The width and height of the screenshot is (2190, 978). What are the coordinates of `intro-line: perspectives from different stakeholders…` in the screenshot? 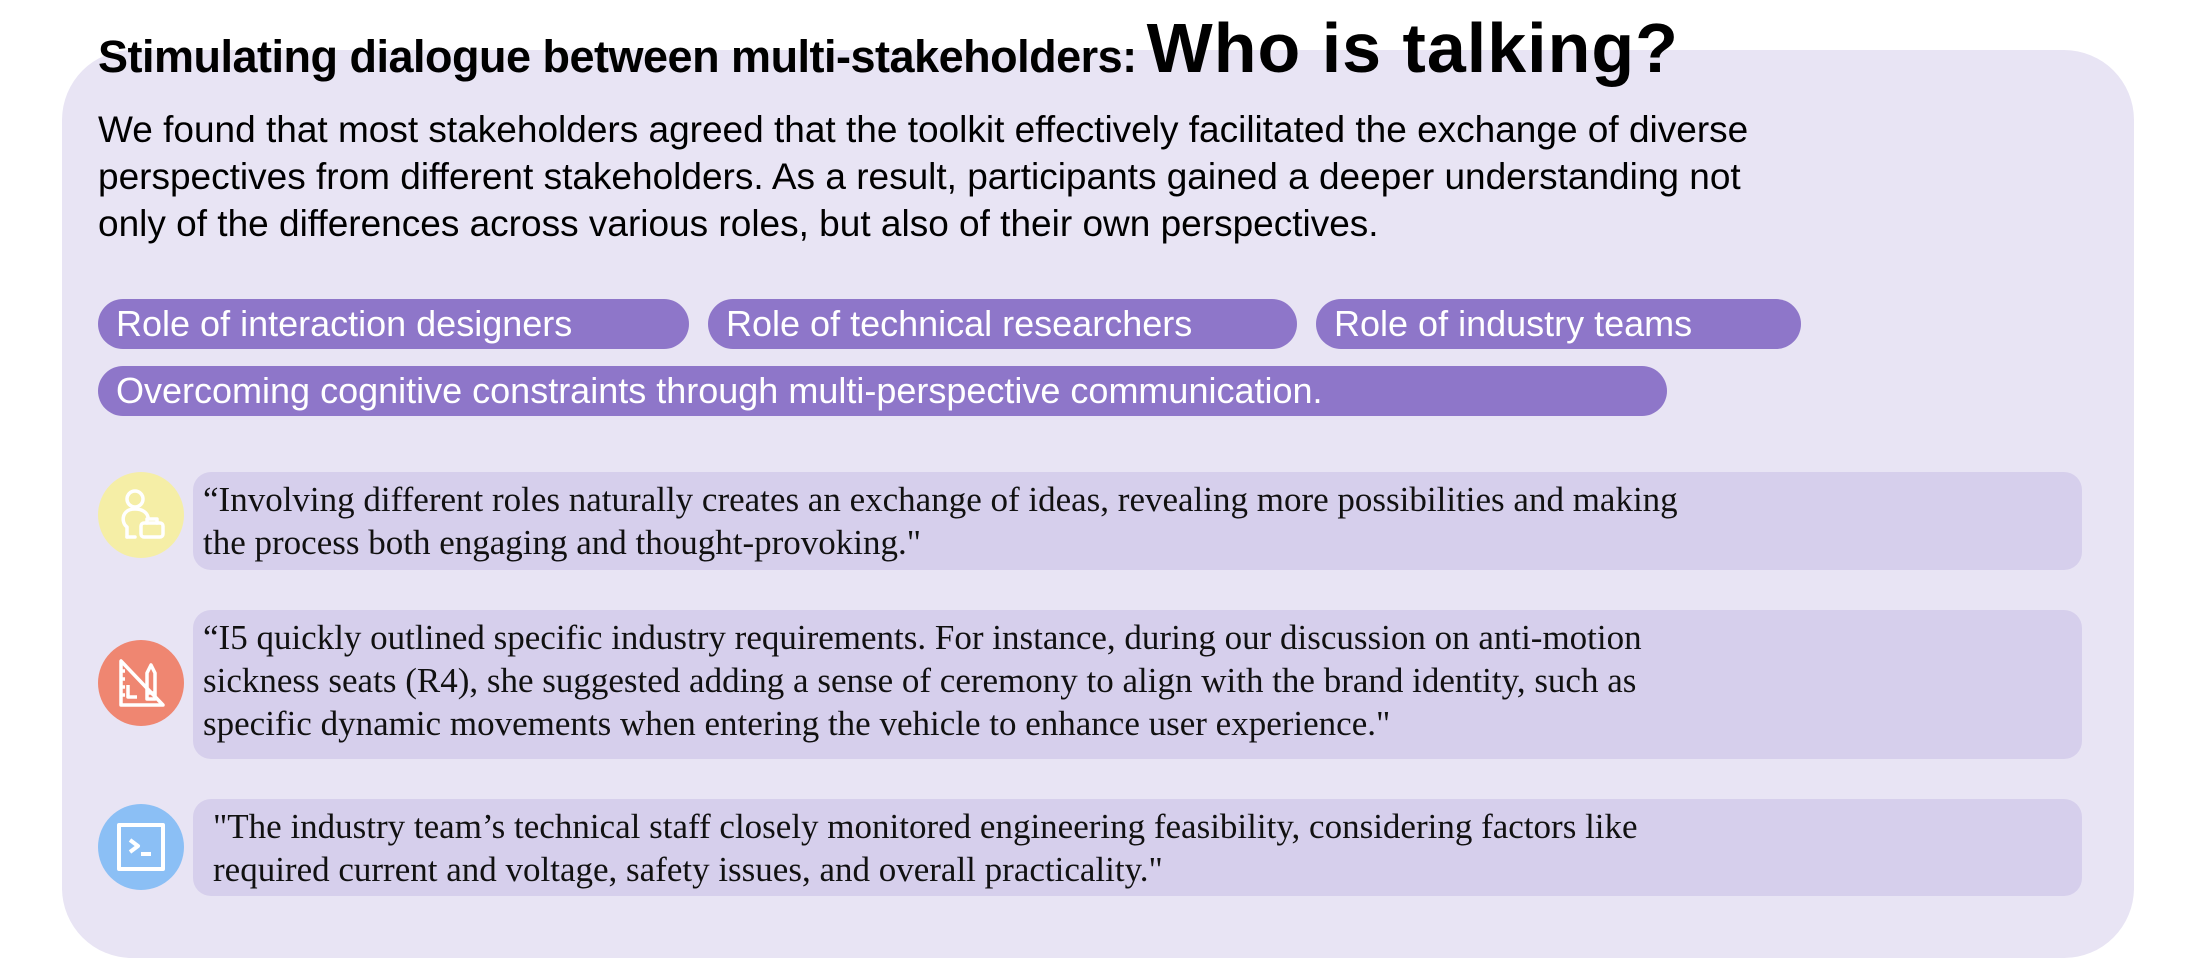 It's located at (919, 176).